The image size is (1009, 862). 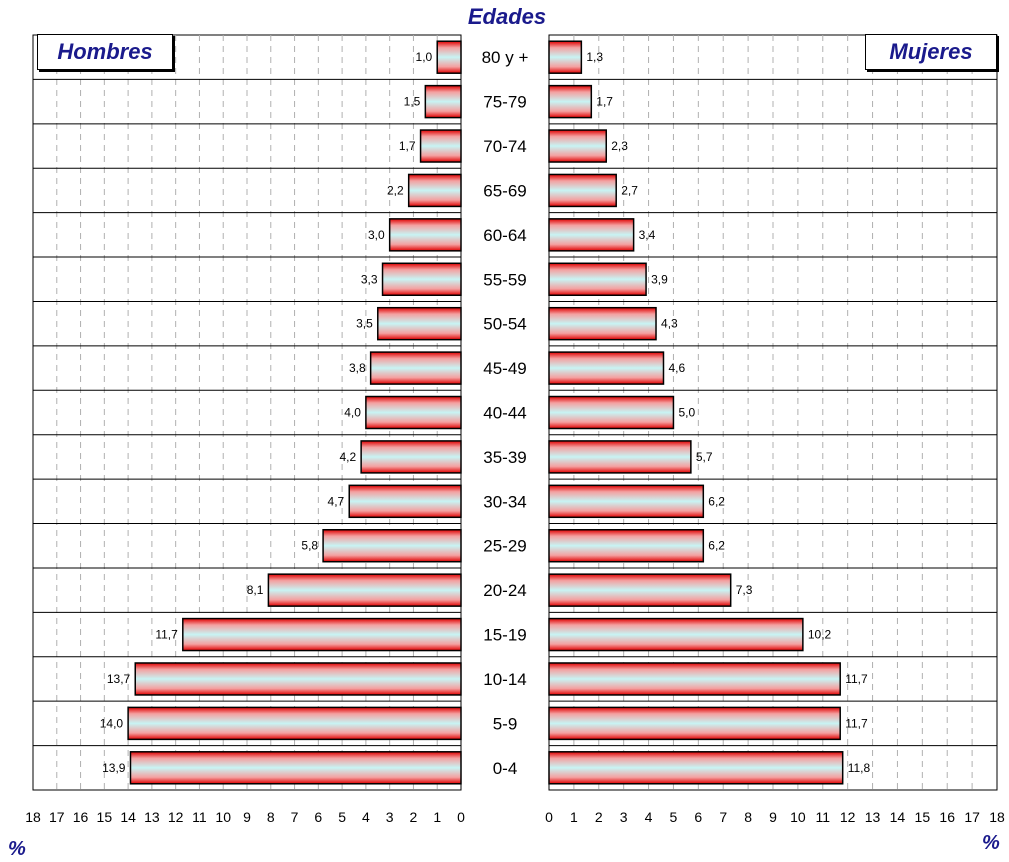 What do you see at coordinates (991, 843) in the screenshot?
I see `x-axis-label-right: %` at bounding box center [991, 843].